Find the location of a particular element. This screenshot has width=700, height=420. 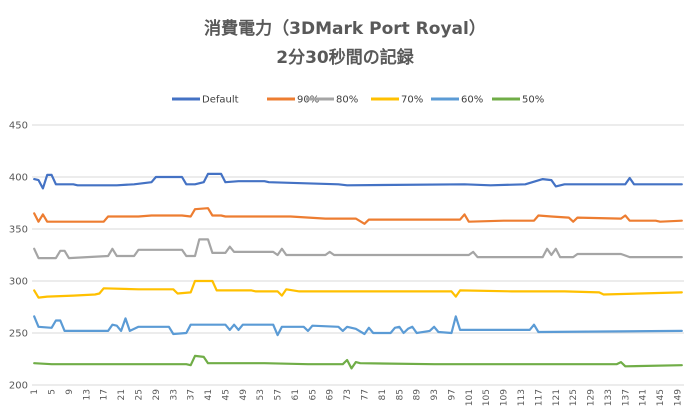

x-tick-label: 73 is located at coordinates (348, 394).